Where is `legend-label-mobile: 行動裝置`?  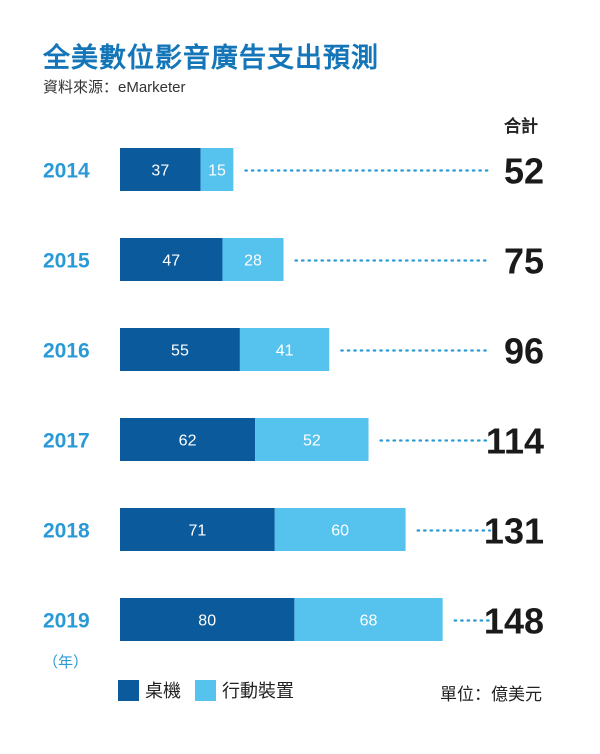
legend-label-mobile: 行動裝置 is located at coordinates (258, 691).